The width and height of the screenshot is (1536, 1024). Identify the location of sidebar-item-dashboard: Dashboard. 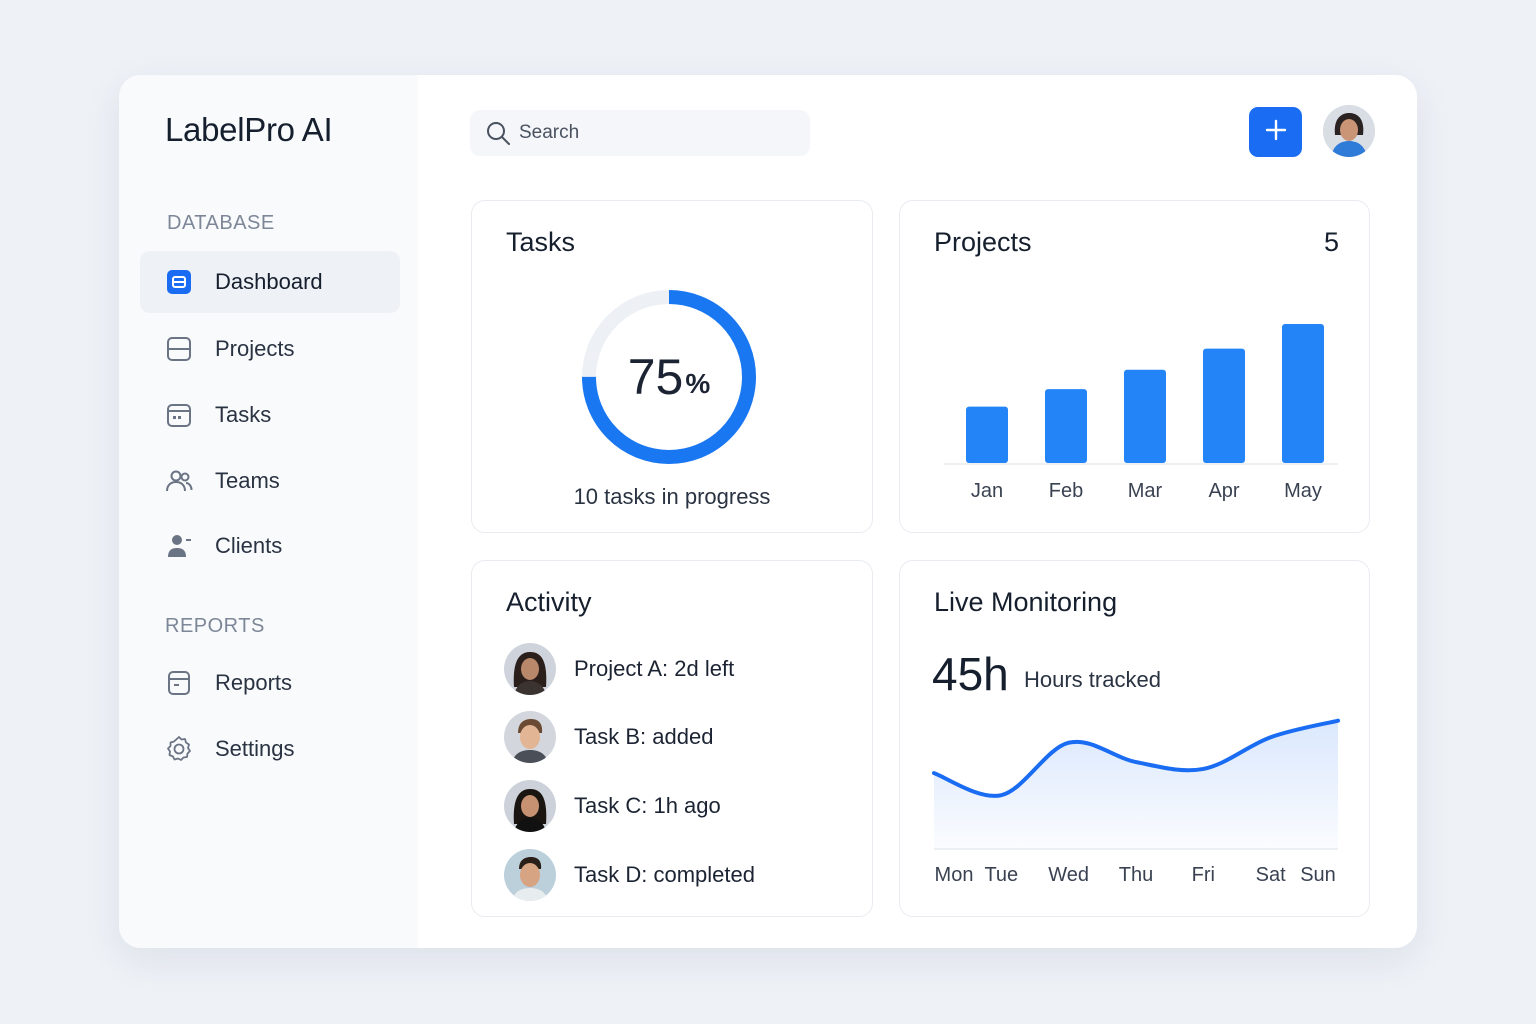
(270, 282).